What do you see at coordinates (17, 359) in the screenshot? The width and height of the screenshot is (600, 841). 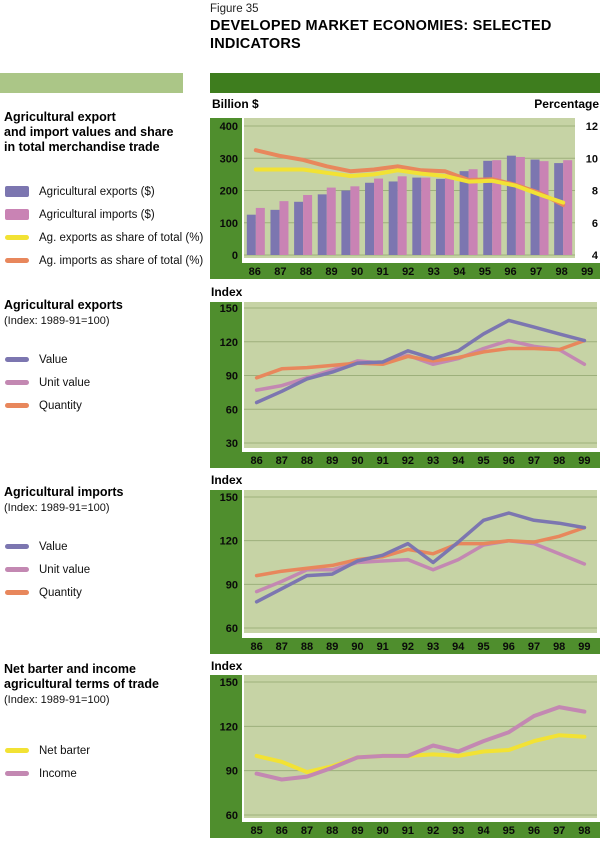 I see `legend-swatch-value` at bounding box center [17, 359].